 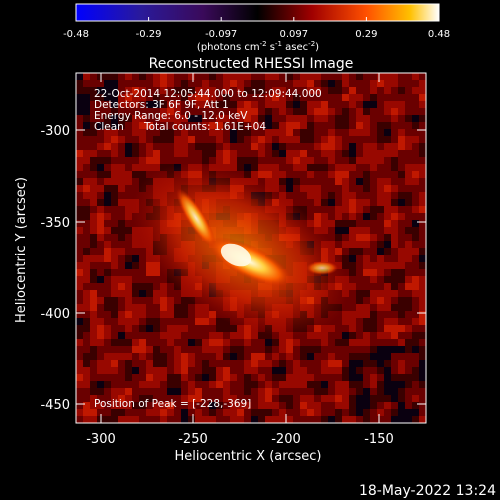 I want to click on x-tick-label: -300, so click(x=101, y=439).